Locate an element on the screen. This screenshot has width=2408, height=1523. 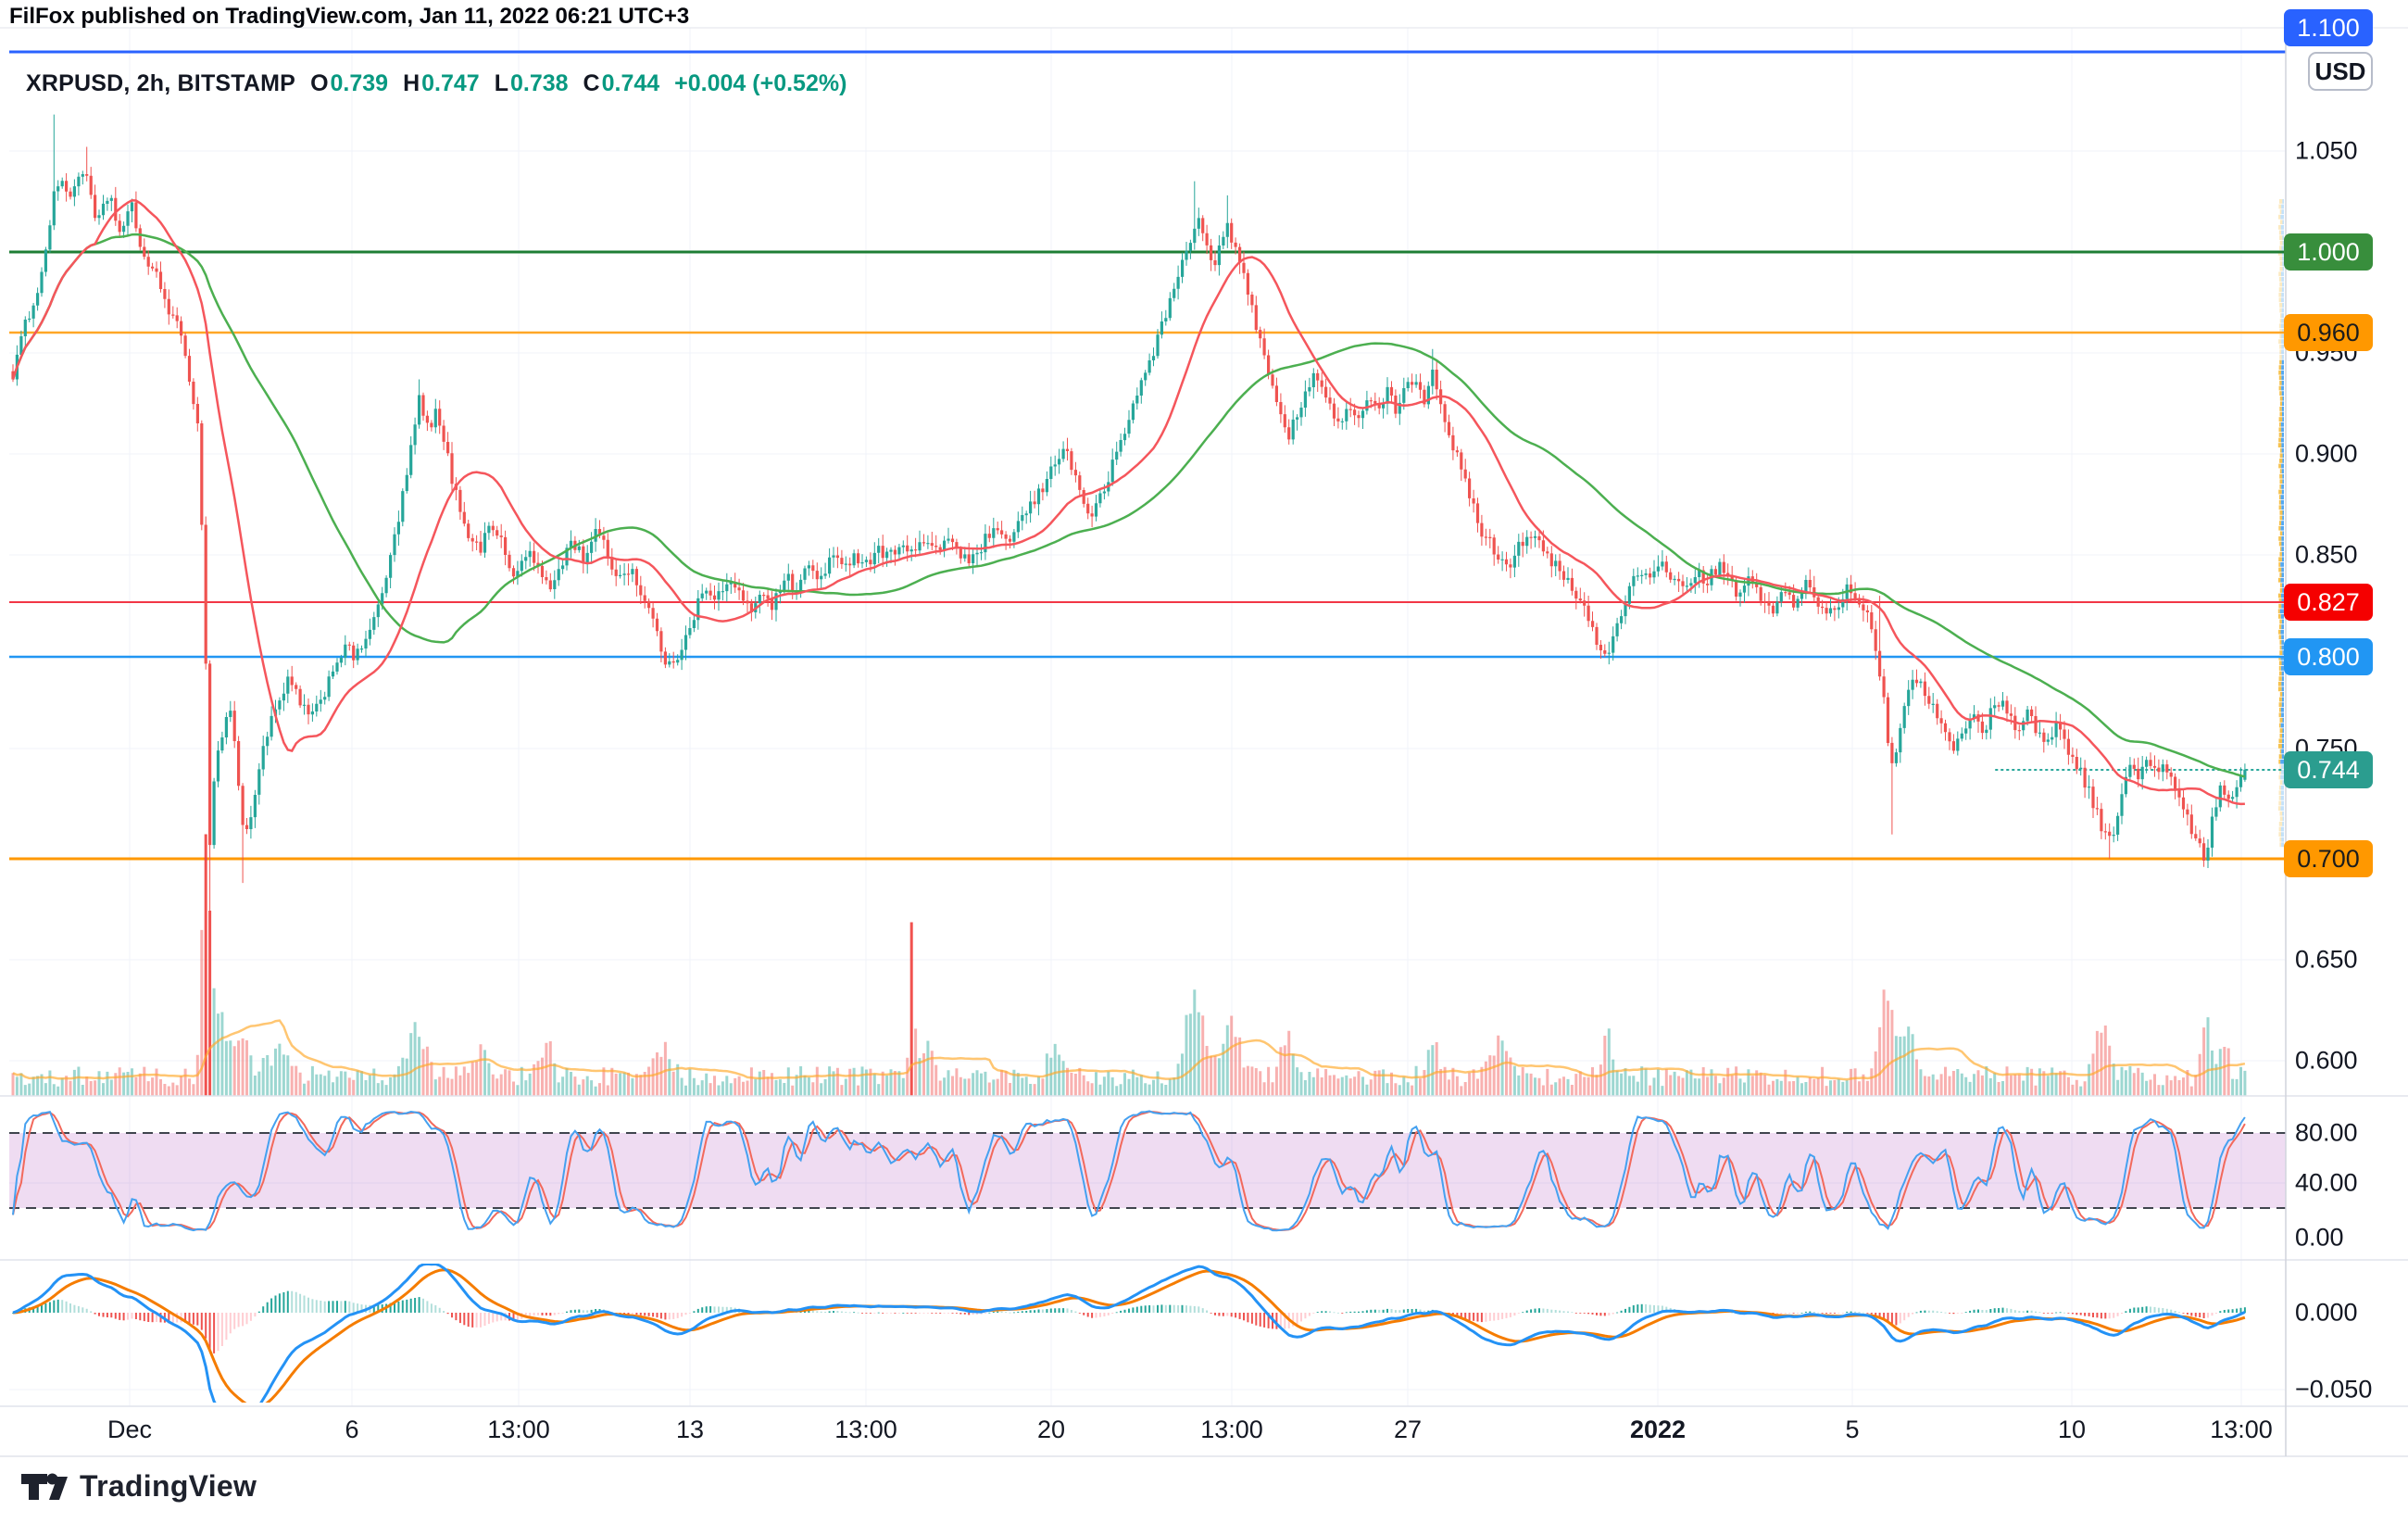
time-scale is located at coordinates (1143, 1431).